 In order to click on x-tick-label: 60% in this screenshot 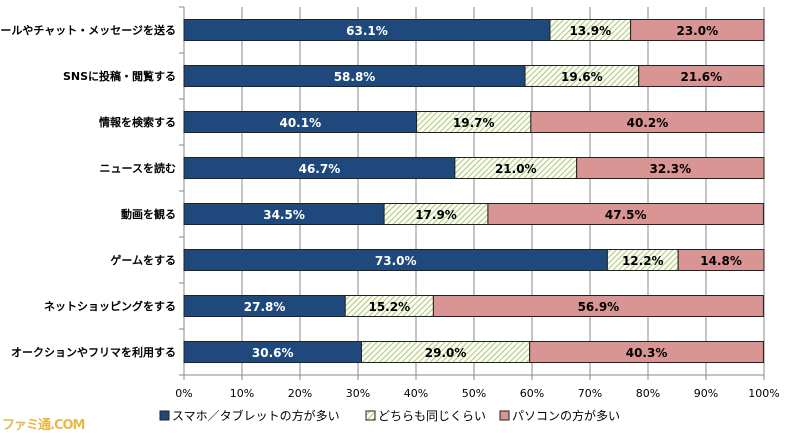, I will do `click(532, 393)`.